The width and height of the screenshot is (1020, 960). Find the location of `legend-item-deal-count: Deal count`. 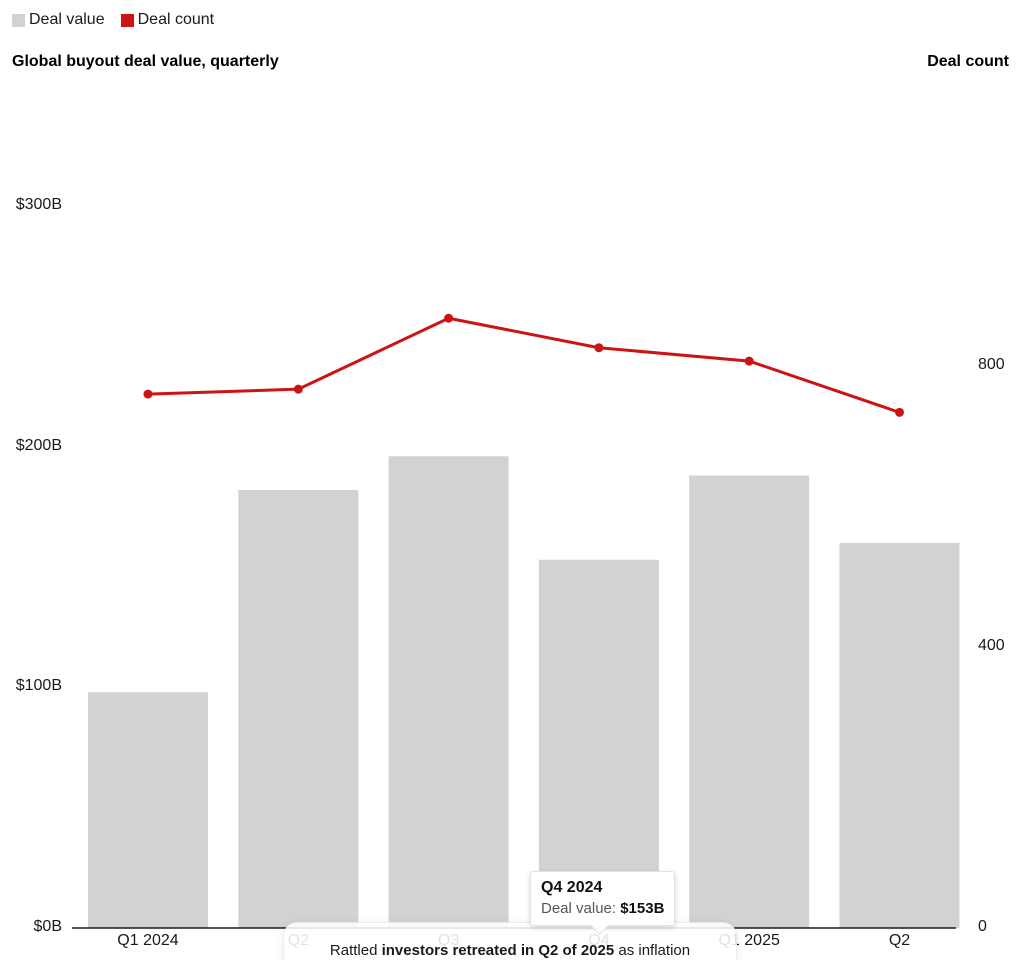

legend-item-deal-count: Deal count is located at coordinates (167, 20).